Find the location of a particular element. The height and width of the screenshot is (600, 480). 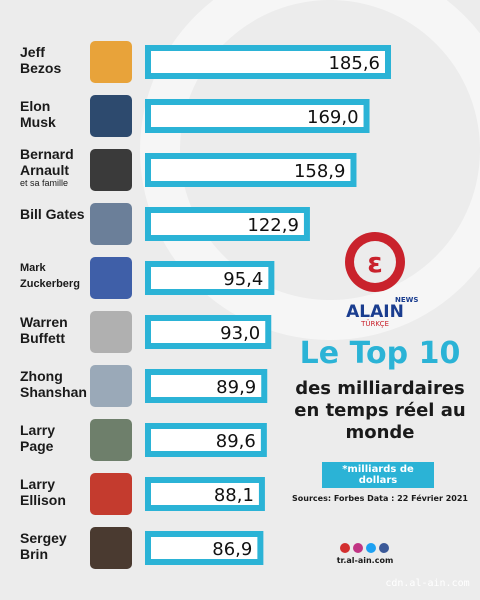

brand-name: ALAIN is located at coordinates (375, 312).